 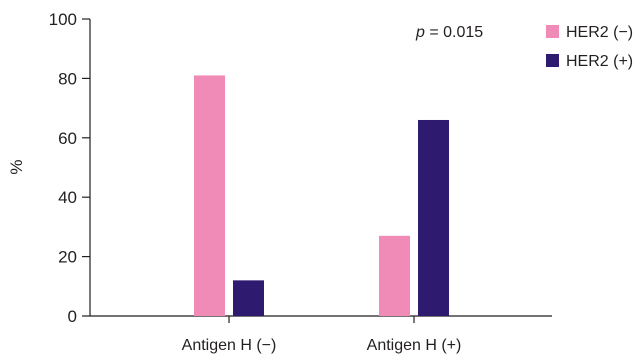 I want to click on y-axis-label: %, so click(x=16, y=166).